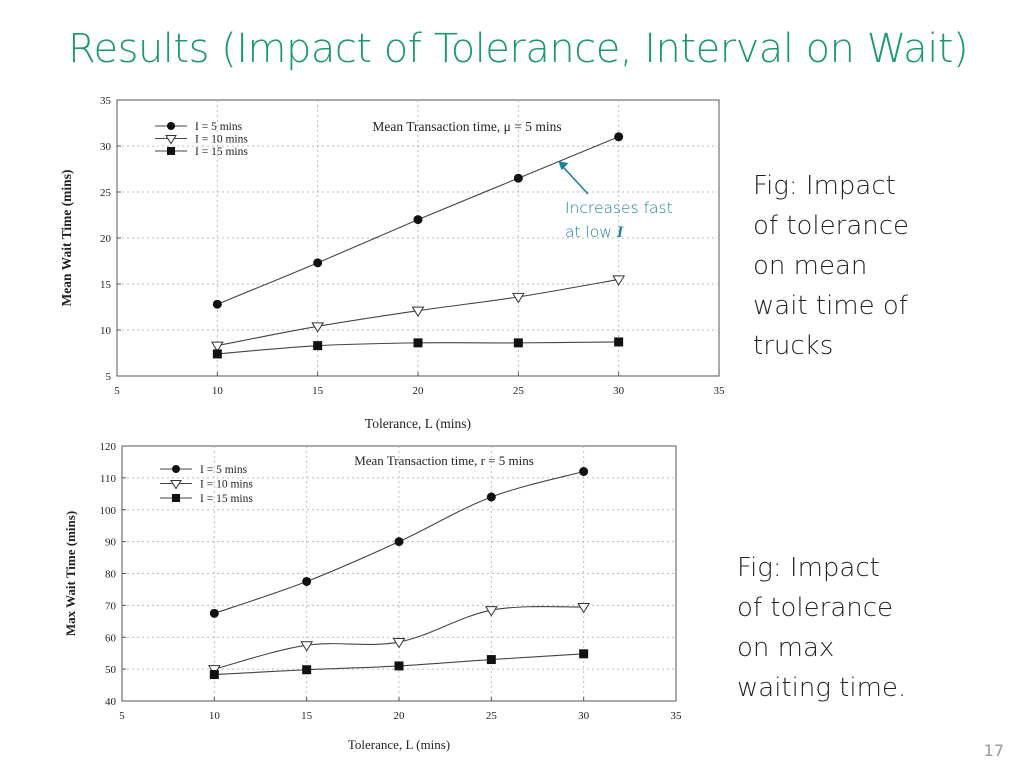 Image resolution: width=1024 pixels, height=768 pixels. What do you see at coordinates (444, 460) in the screenshot?
I see `chart-title: Mean Transaction time, r = 5 mins` at bounding box center [444, 460].